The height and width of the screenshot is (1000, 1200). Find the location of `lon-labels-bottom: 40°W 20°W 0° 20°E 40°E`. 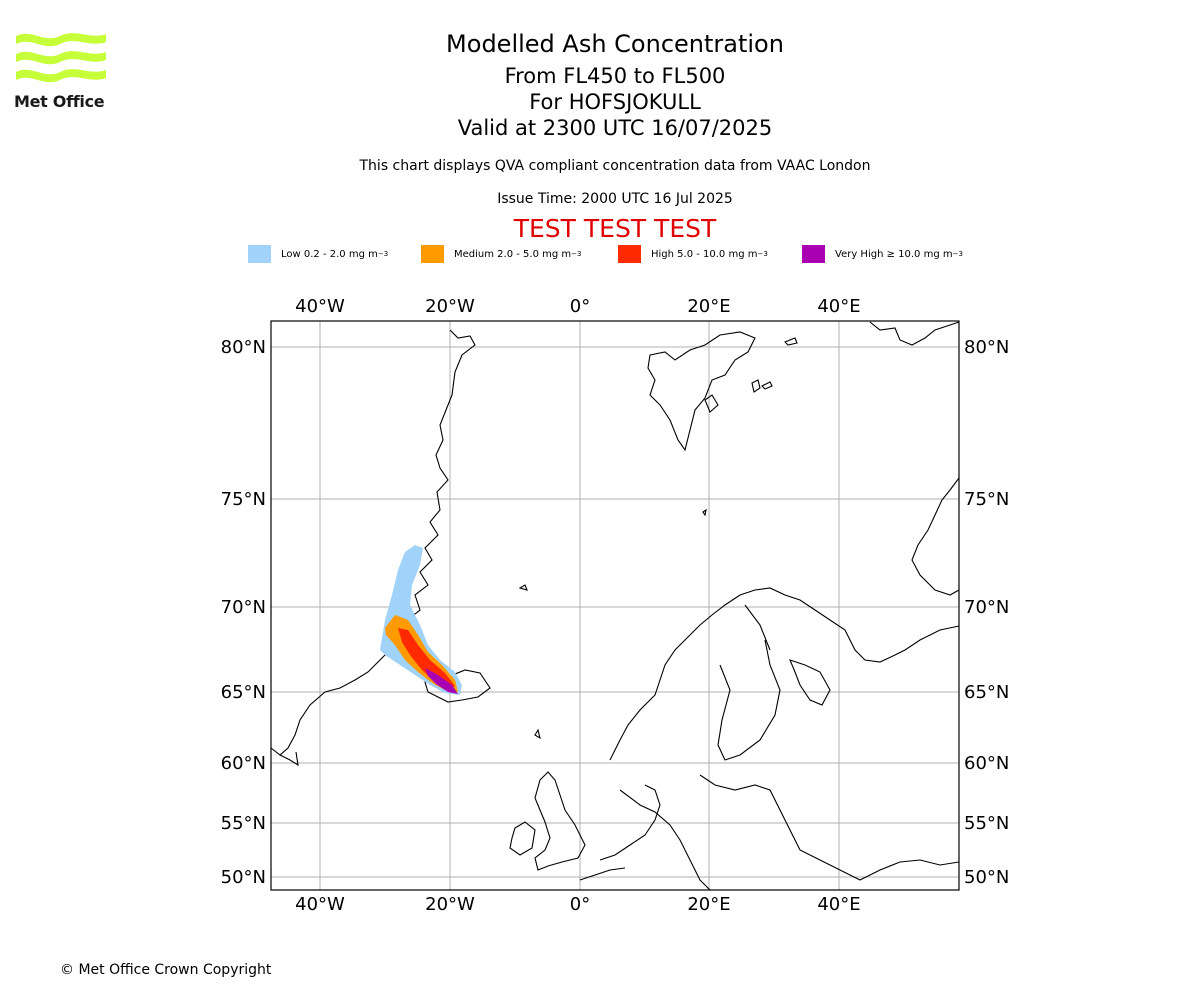

lon-labels-bottom: 40°W 20°W 0° 20°E 40°E is located at coordinates (577, 904).